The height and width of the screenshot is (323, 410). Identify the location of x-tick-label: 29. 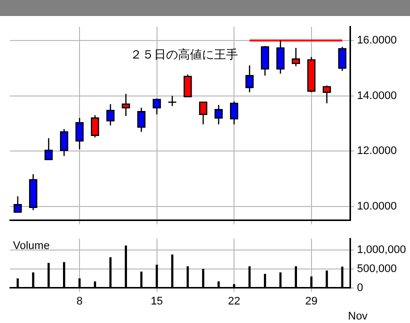
(311, 301).